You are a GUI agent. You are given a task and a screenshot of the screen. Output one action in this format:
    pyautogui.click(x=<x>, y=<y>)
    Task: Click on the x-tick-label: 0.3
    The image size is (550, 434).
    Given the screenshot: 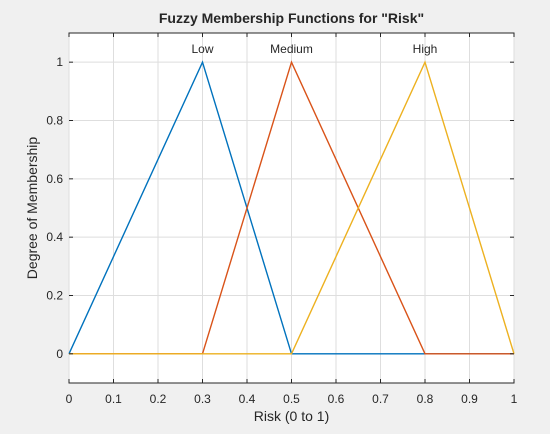 What is the action you would take?
    pyautogui.click(x=202, y=399)
    